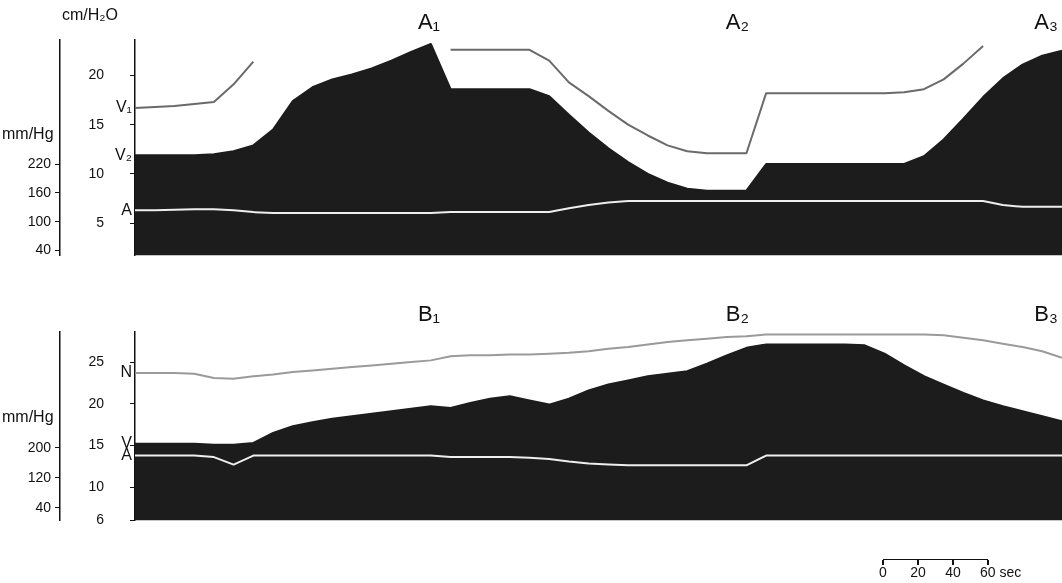 The width and height of the screenshot is (1062, 583). What do you see at coordinates (39, 191) in the screenshot?
I see `y2-tick-label: 160` at bounding box center [39, 191].